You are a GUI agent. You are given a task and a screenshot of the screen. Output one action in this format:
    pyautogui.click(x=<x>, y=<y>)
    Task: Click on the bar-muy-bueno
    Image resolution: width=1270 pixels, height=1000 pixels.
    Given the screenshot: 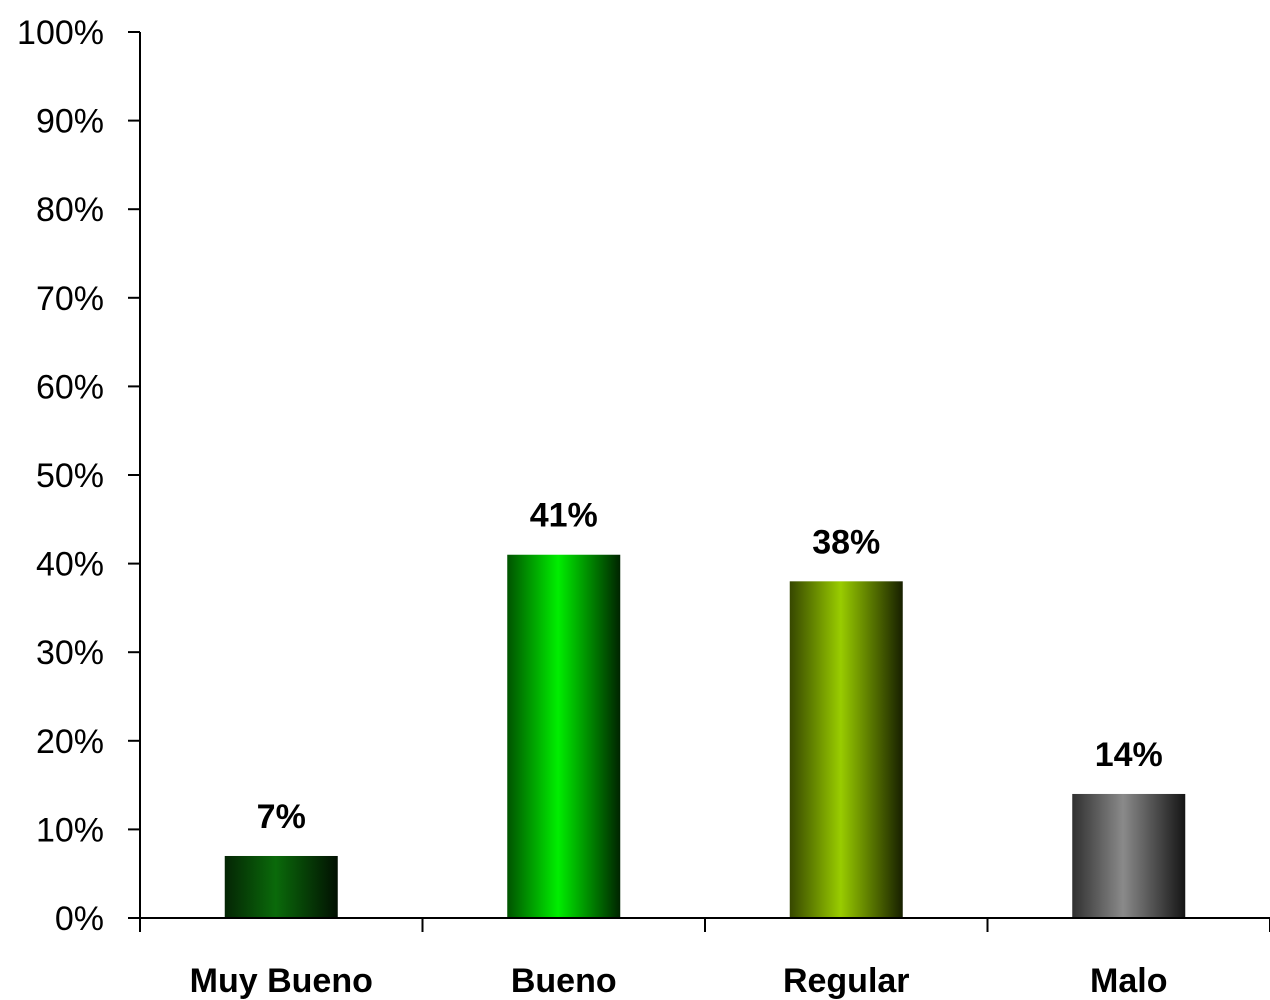 What is the action you would take?
    pyautogui.click(x=281, y=886)
    